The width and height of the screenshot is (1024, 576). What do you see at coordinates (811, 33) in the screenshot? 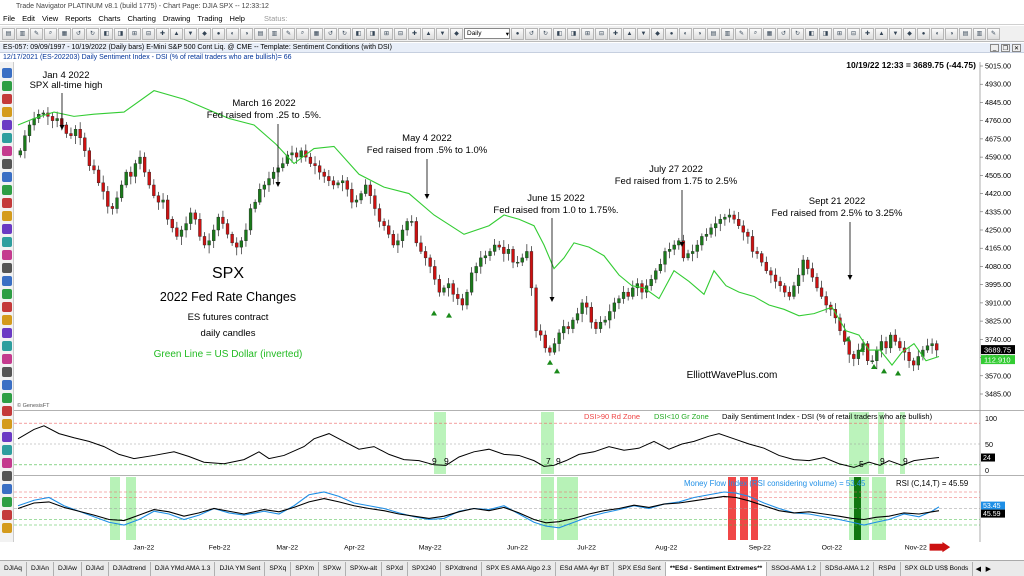
I see `toolbar-button-icon: ◧` at bounding box center [811, 33].